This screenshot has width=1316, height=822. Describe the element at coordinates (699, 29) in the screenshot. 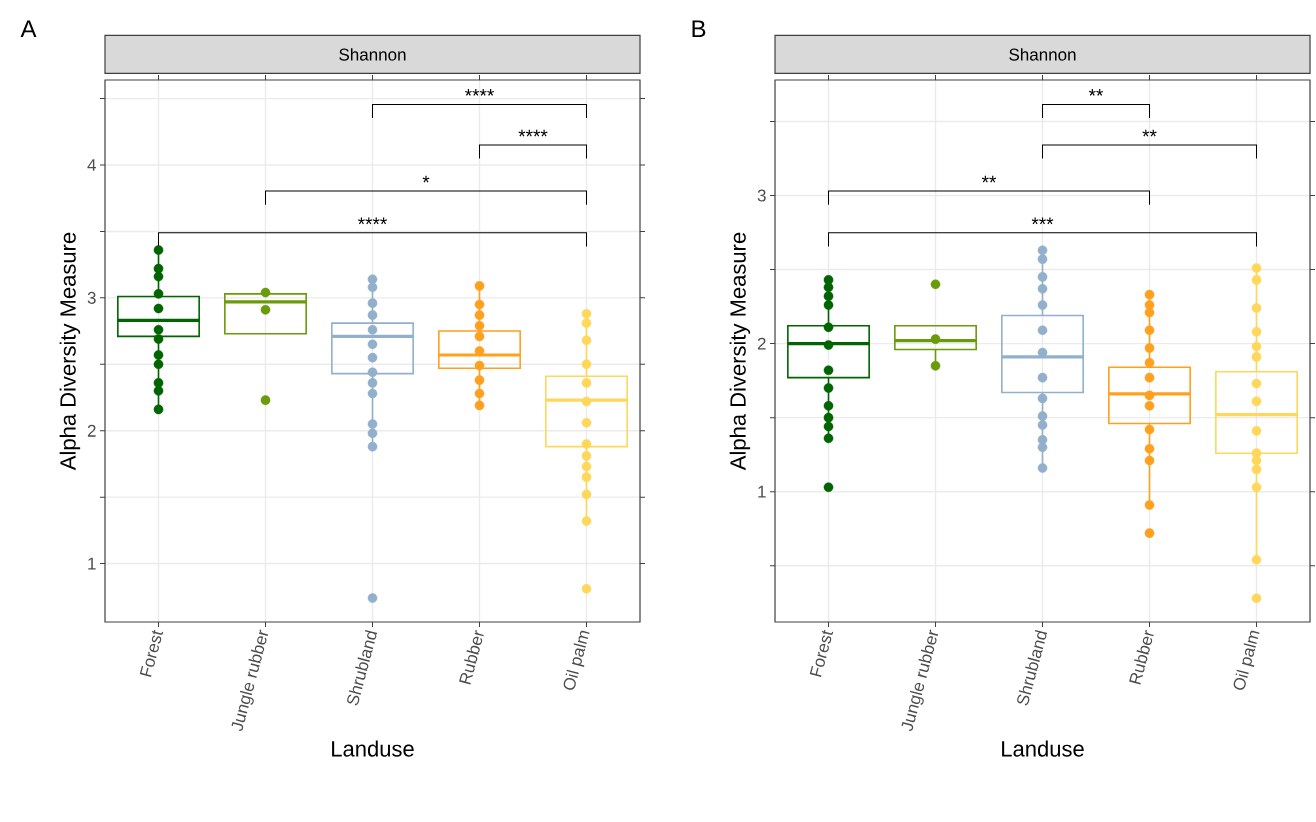

I see `text: B` at that location.